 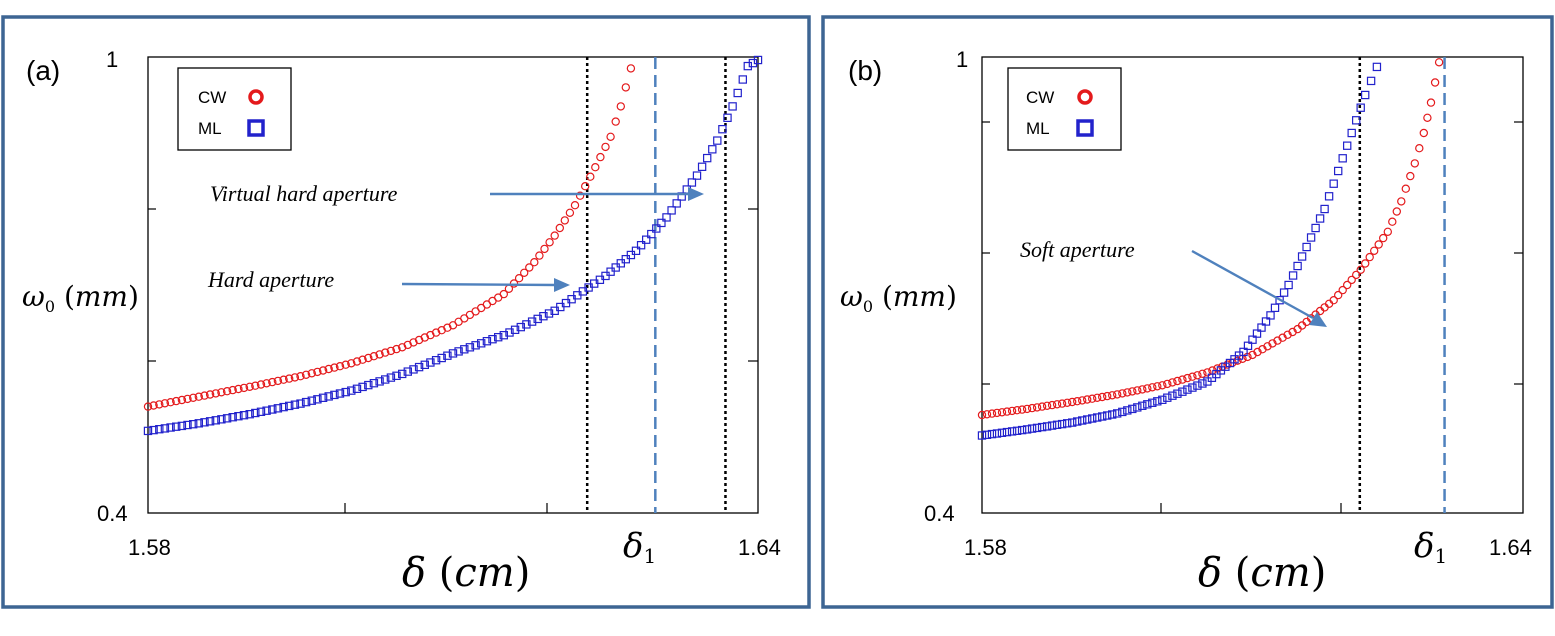 What do you see at coordinates (696, 194) in the screenshot?
I see `panel-a-arrowhead-virtual-hard-aperture` at bounding box center [696, 194].